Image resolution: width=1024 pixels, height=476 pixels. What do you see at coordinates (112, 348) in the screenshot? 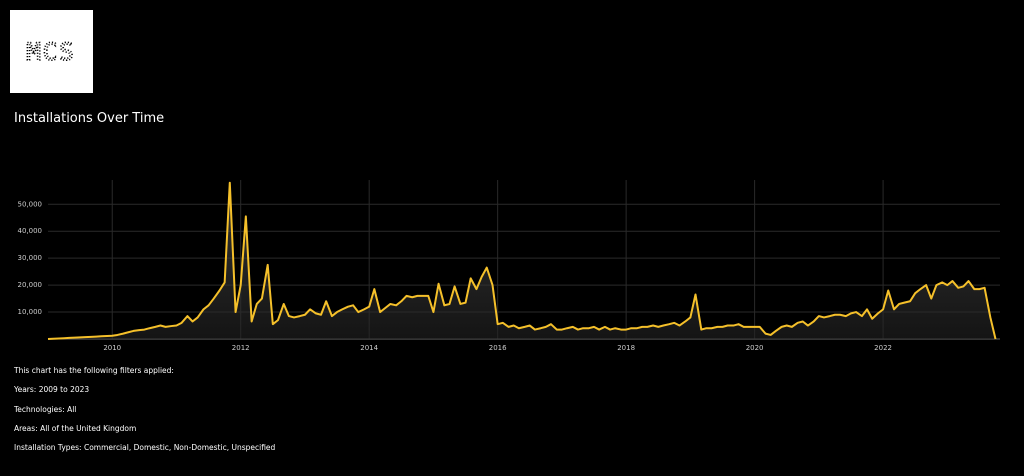
I see `x-tick-label: 2010` at bounding box center [112, 348].